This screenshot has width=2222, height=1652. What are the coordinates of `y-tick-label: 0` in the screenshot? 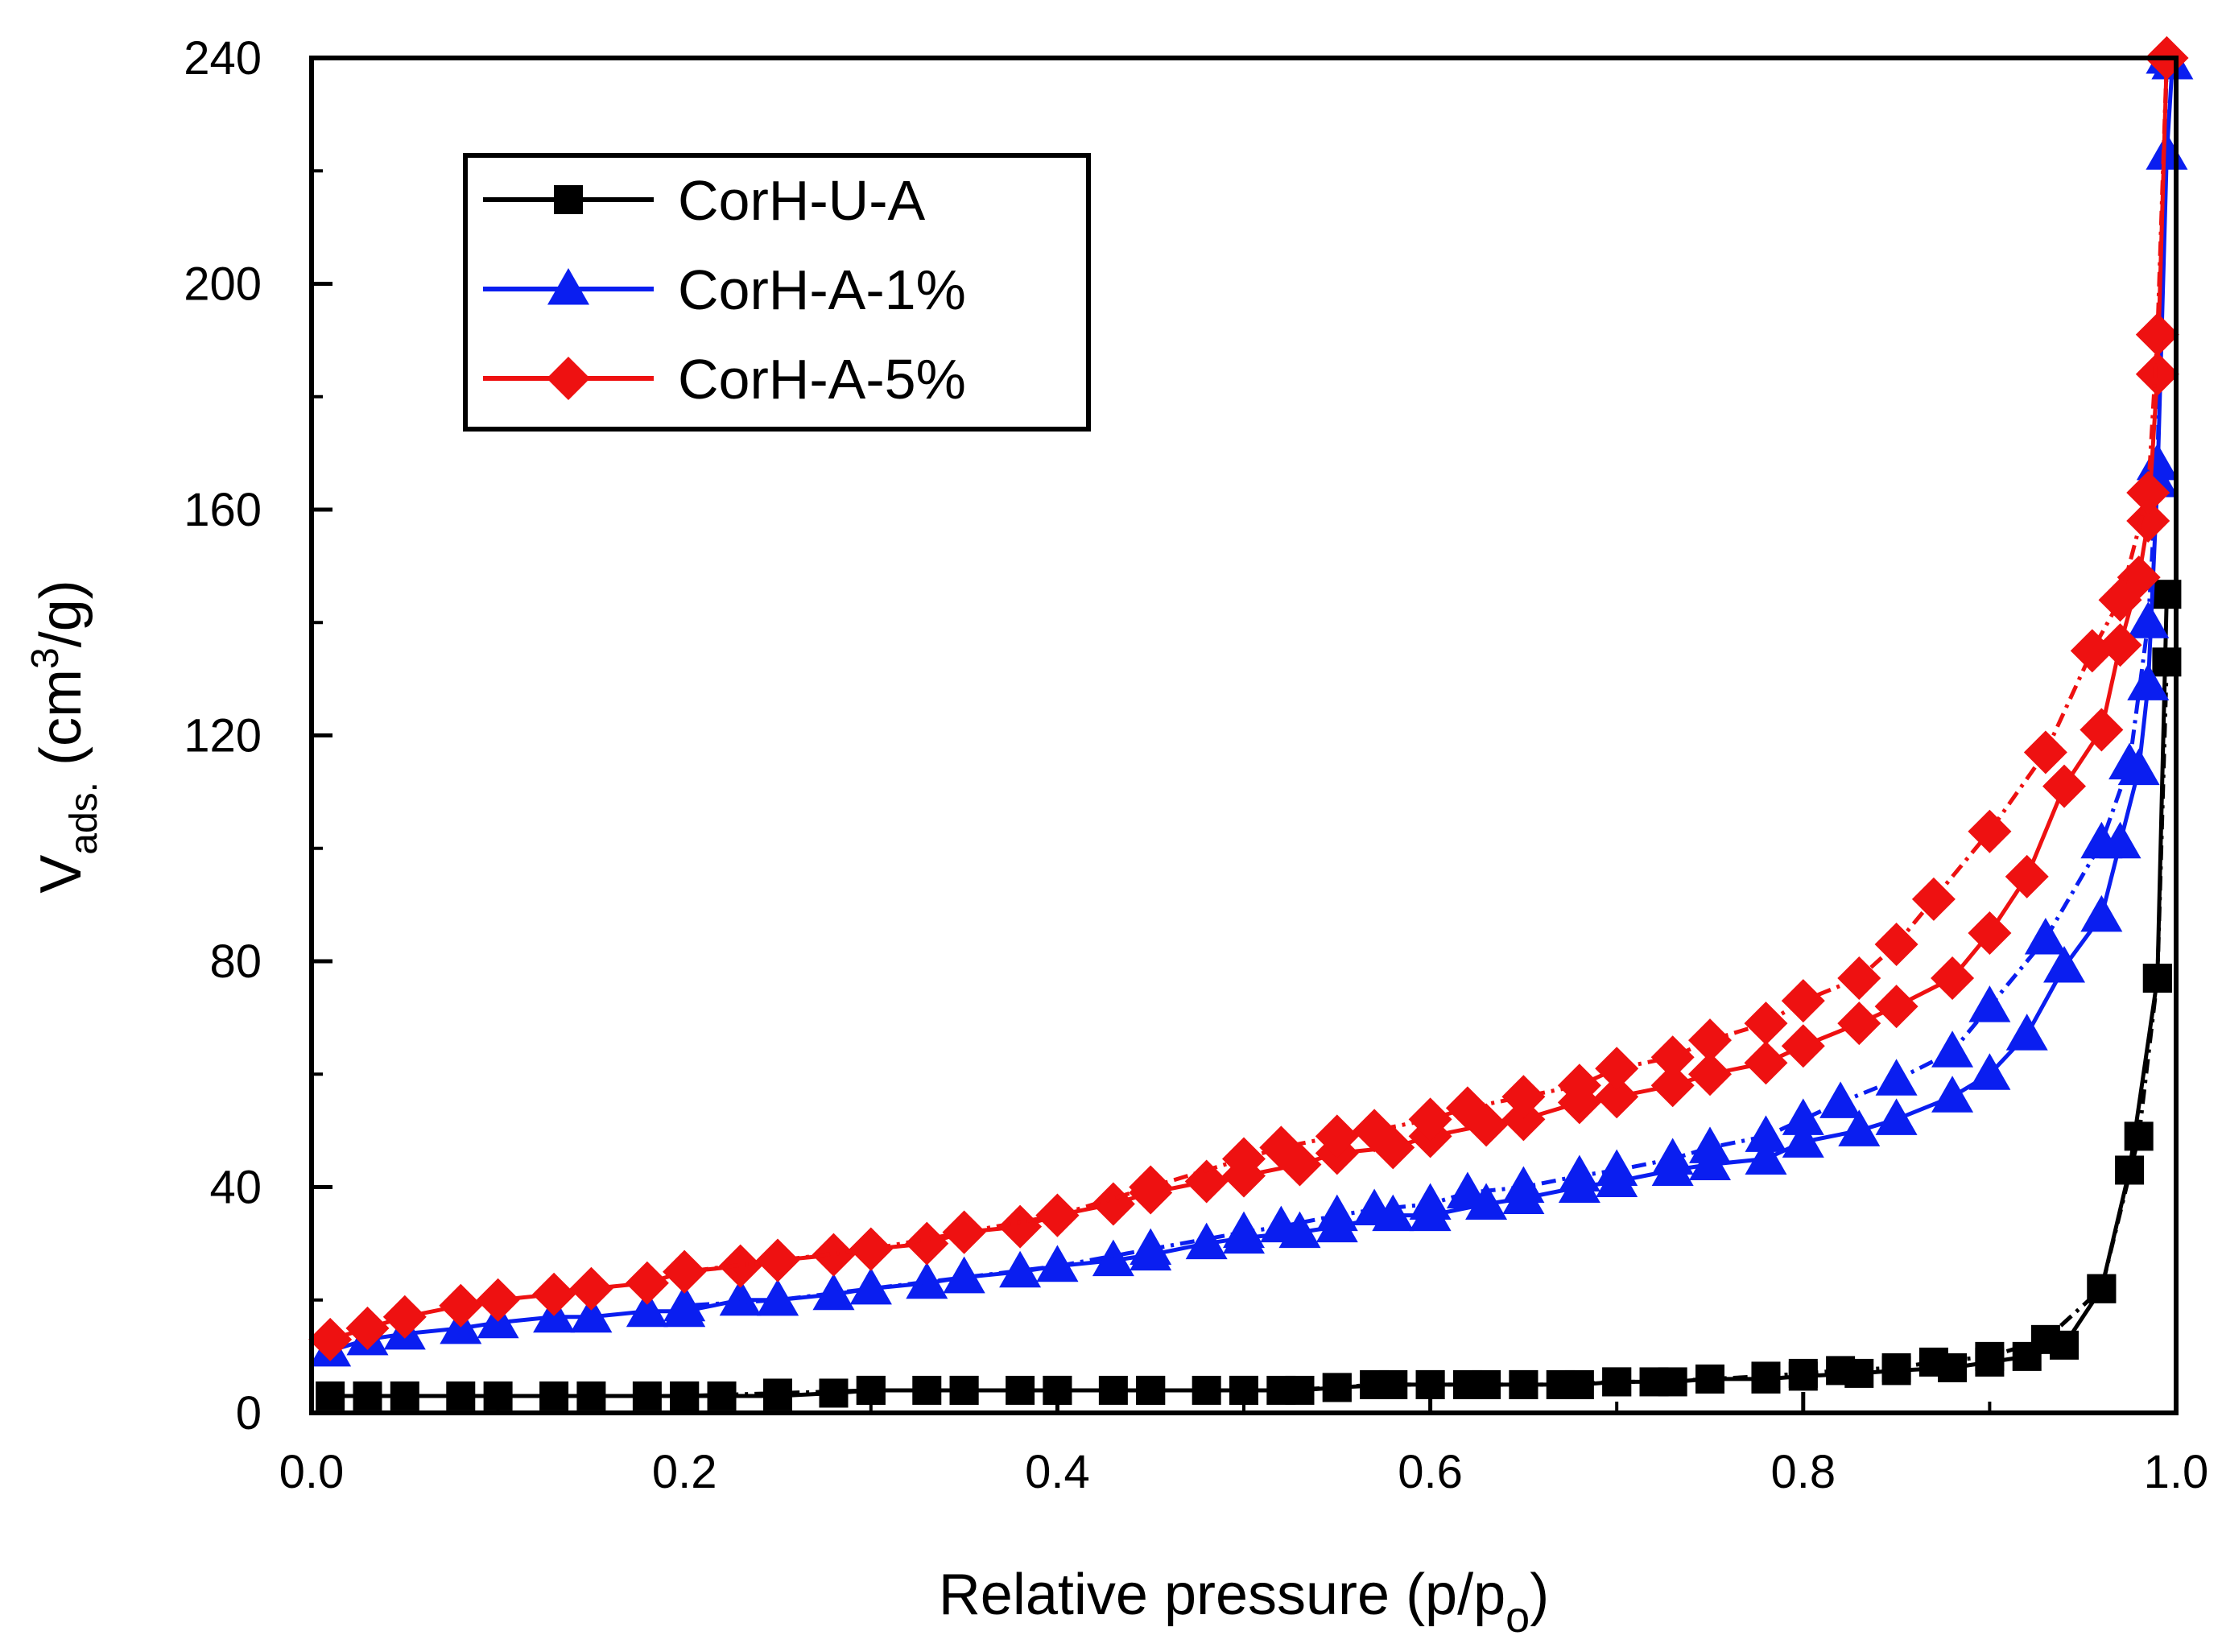 It's located at (249, 1413).